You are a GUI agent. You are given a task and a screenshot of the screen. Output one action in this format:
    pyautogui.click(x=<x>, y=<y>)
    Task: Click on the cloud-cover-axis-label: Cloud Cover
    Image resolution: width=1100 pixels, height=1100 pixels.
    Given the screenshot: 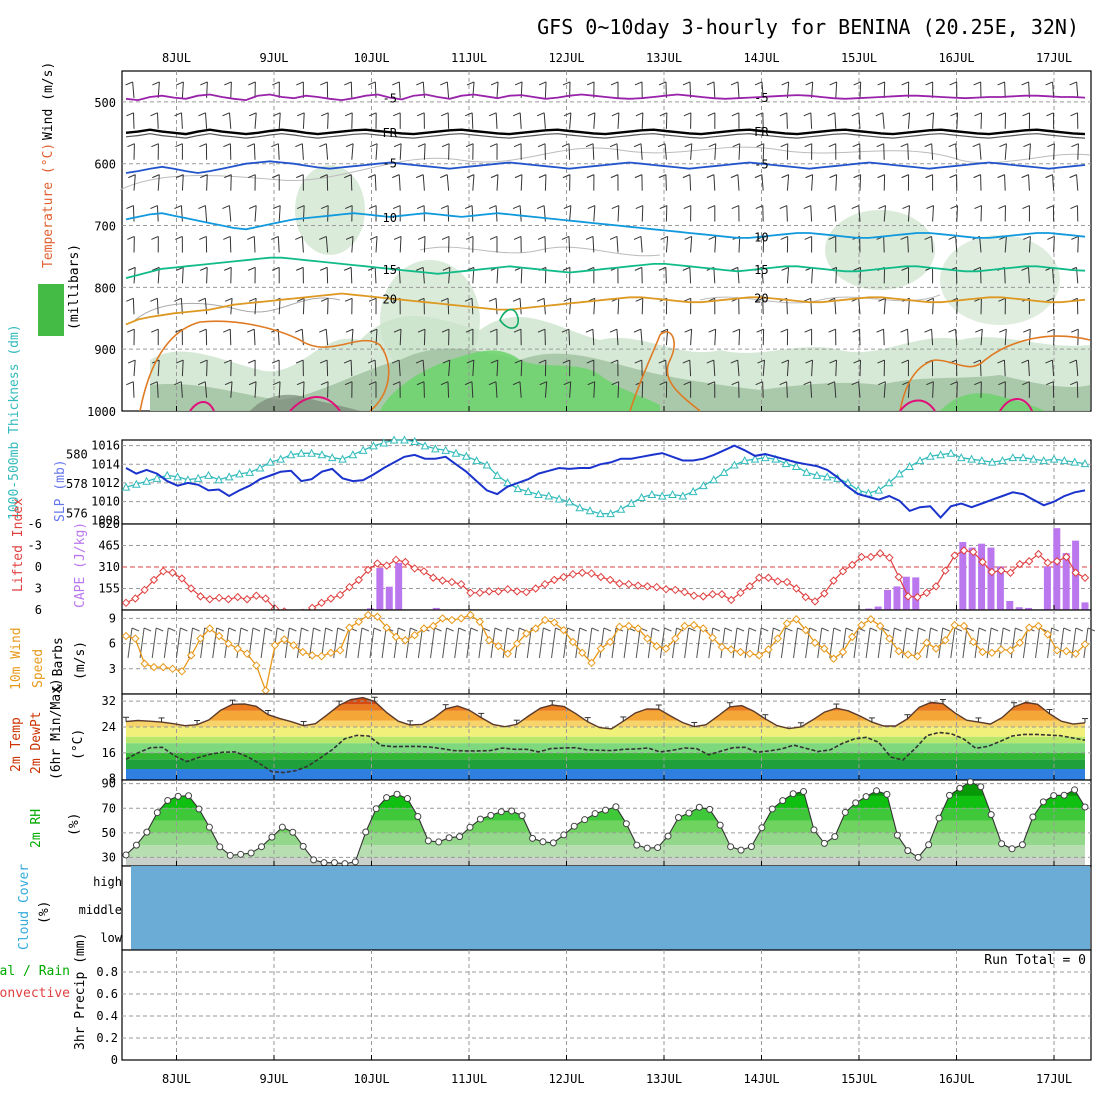 What is the action you would take?
    pyautogui.click(x=24, y=907)
    